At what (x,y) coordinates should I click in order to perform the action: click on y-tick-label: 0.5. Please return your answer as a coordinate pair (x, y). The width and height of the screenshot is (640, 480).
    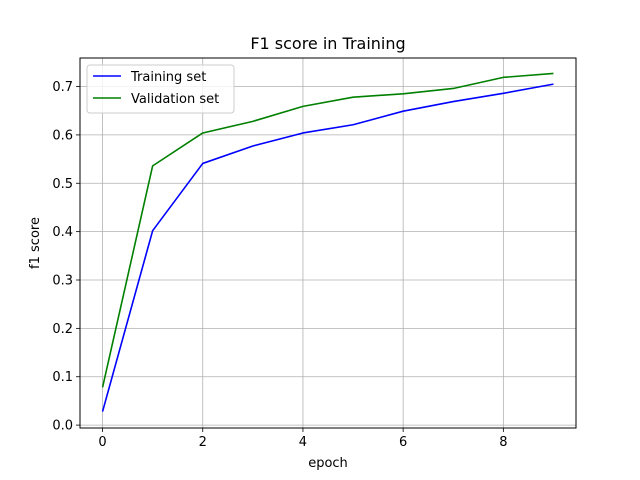
    Looking at the image, I should click on (62, 184).